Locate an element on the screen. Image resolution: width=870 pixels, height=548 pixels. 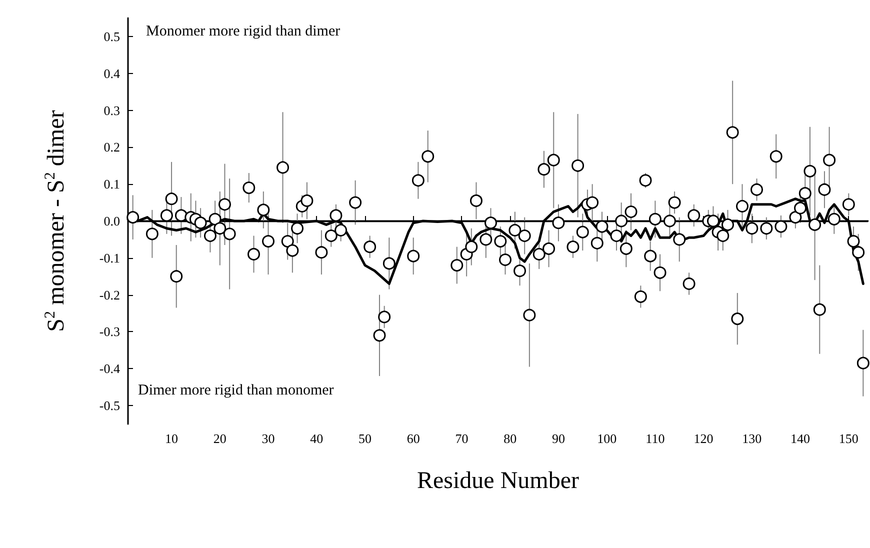
y-tick-label: 0.5 is located at coordinates (112, 36).